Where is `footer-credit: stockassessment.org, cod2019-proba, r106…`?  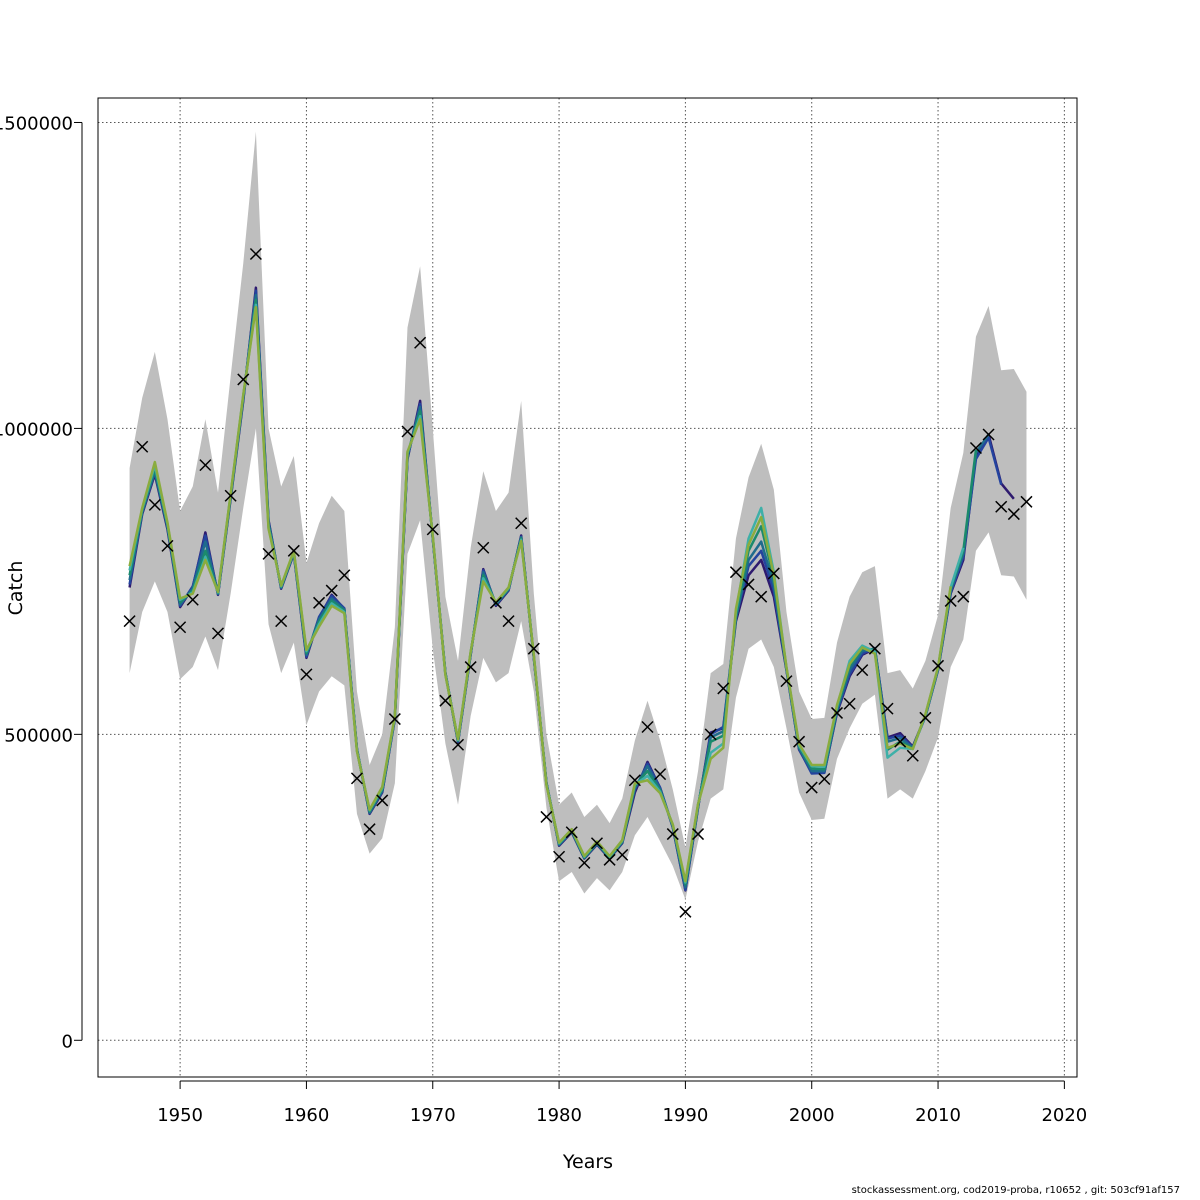 footer-credit: stockassessment.org, cod2019-proba, r106… is located at coordinates (1015, 1190).